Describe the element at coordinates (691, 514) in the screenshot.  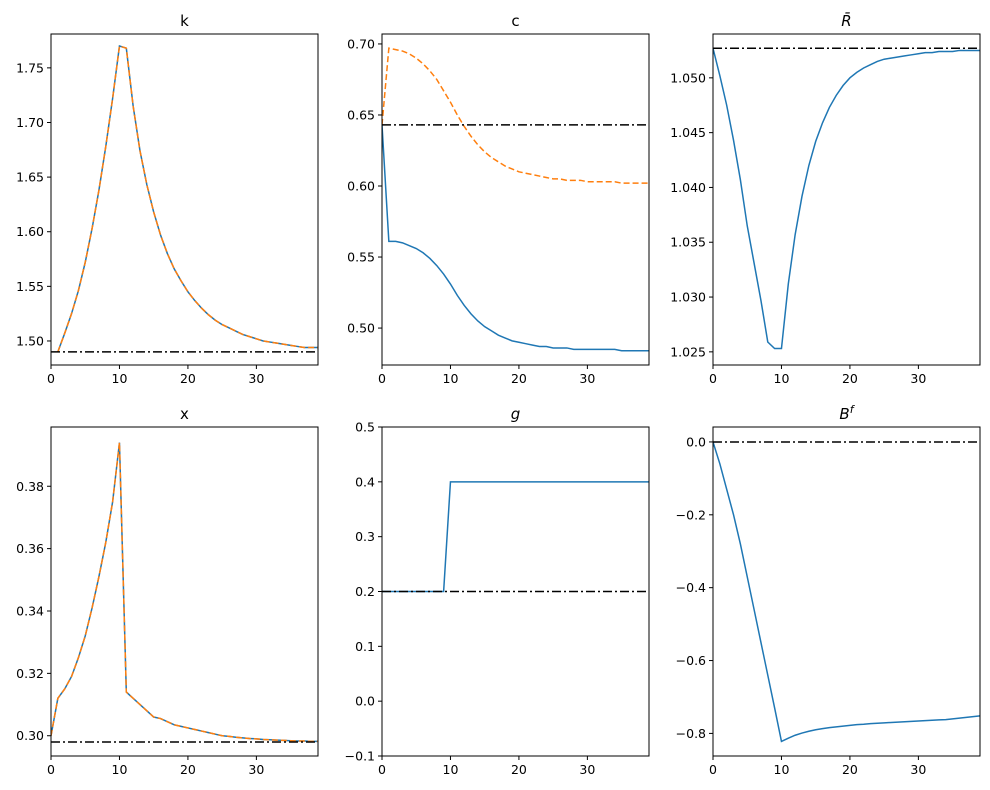
I see `y-tick-label: −0.2` at that location.